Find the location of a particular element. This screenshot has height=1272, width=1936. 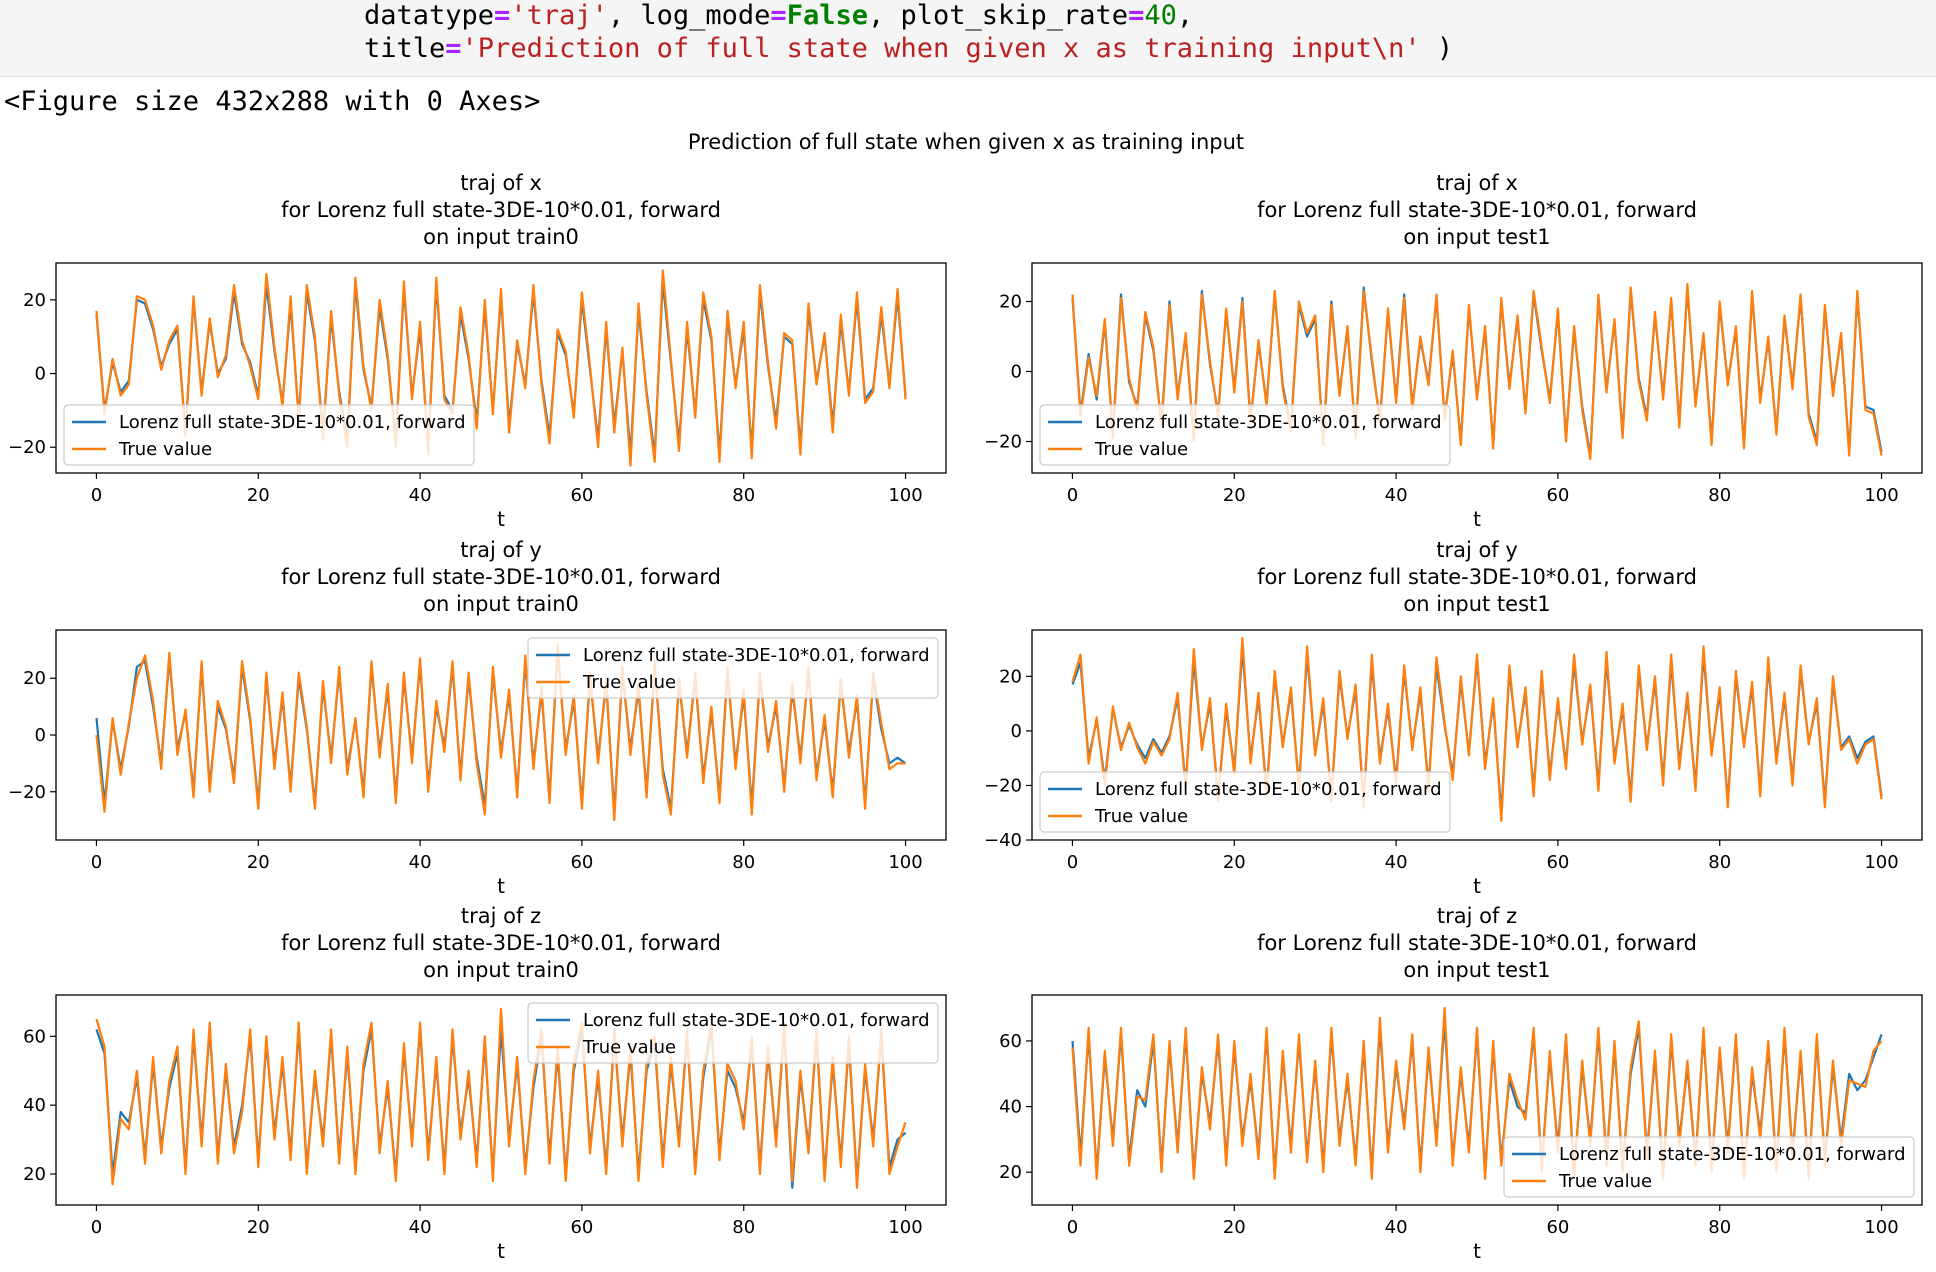

code-token: title is located at coordinates (405, 48).